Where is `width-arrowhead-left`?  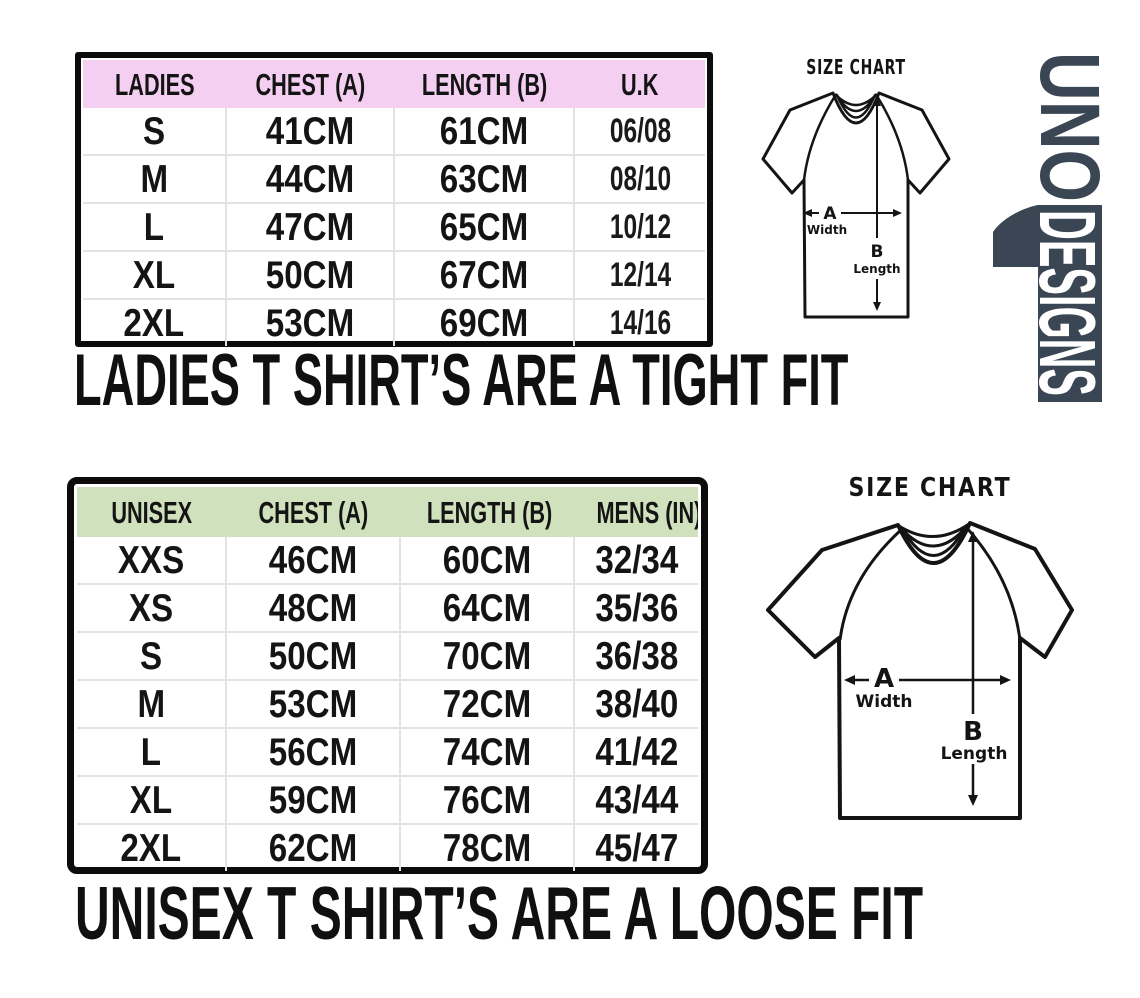
width-arrowhead-left is located at coordinates (807, 213).